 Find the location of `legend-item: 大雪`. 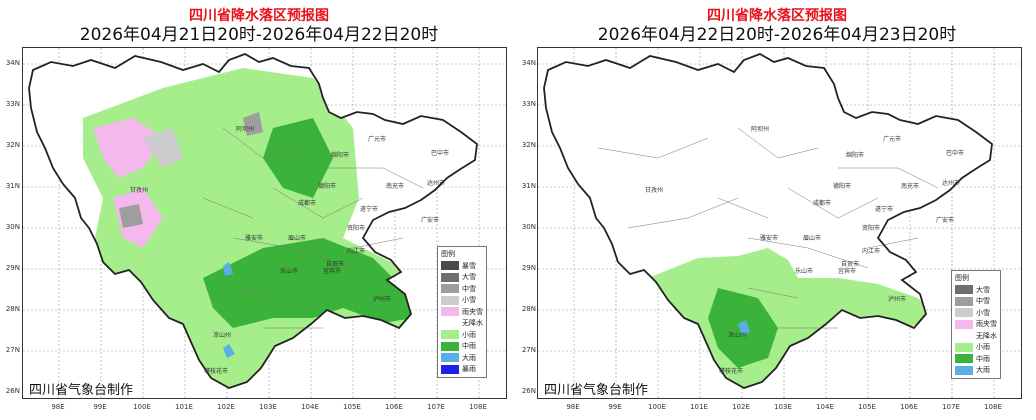

legend-item: 大雪 is located at coordinates (462, 278).